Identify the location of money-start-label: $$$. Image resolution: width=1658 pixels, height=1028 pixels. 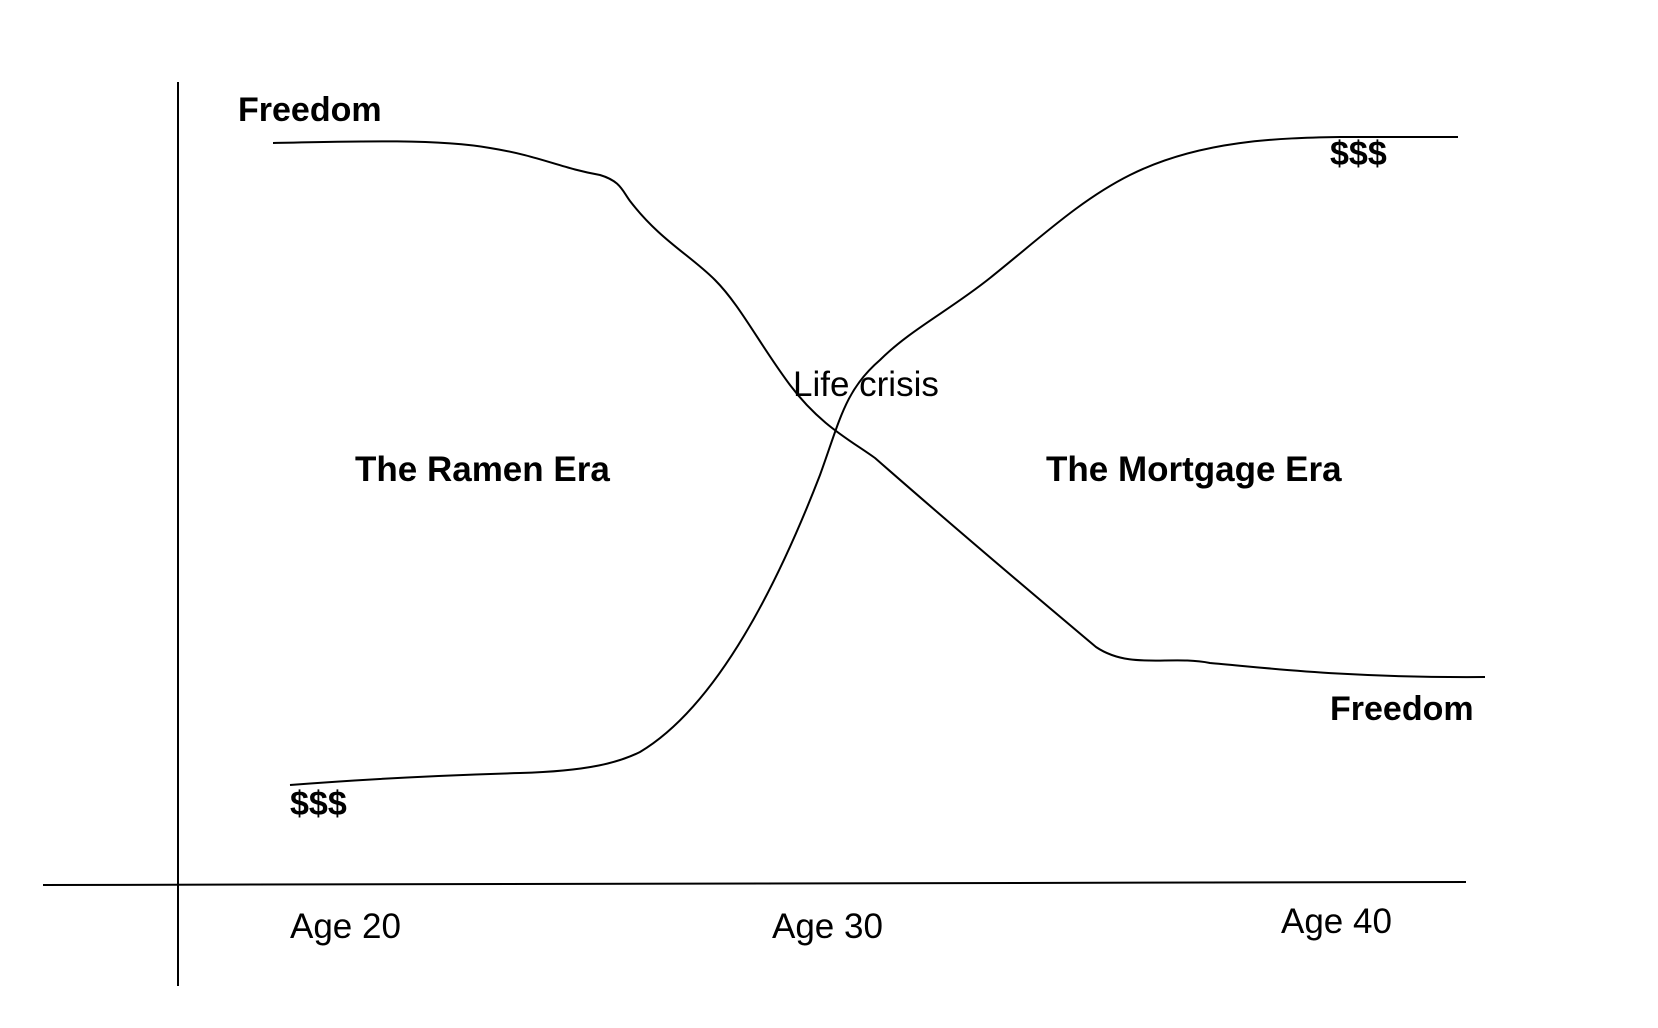
(318, 804).